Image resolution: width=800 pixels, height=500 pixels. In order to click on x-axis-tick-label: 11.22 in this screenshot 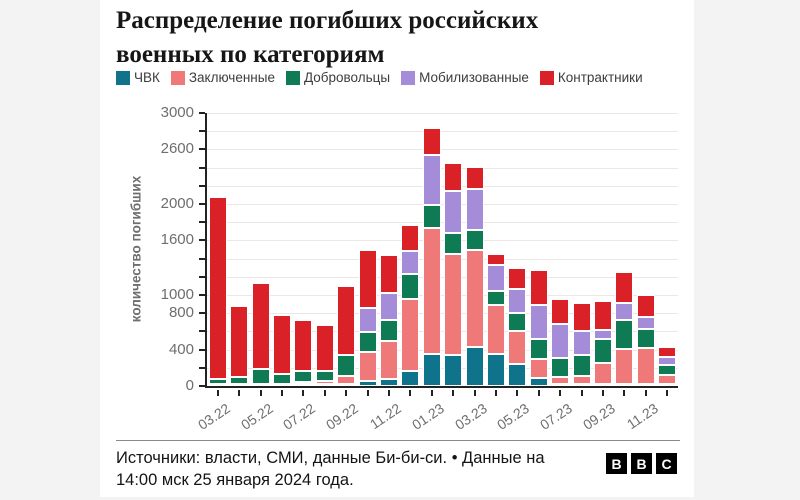, I will do `click(385, 416)`.